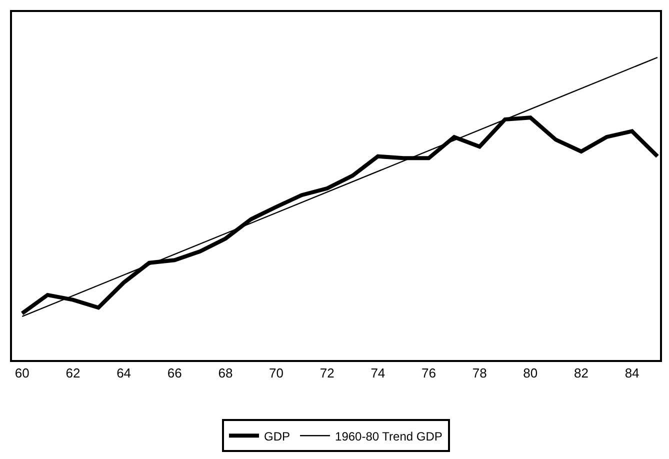 This screenshot has height=459, width=669. I want to click on legend-label: 1960-80 Trend GDP, so click(388, 436).